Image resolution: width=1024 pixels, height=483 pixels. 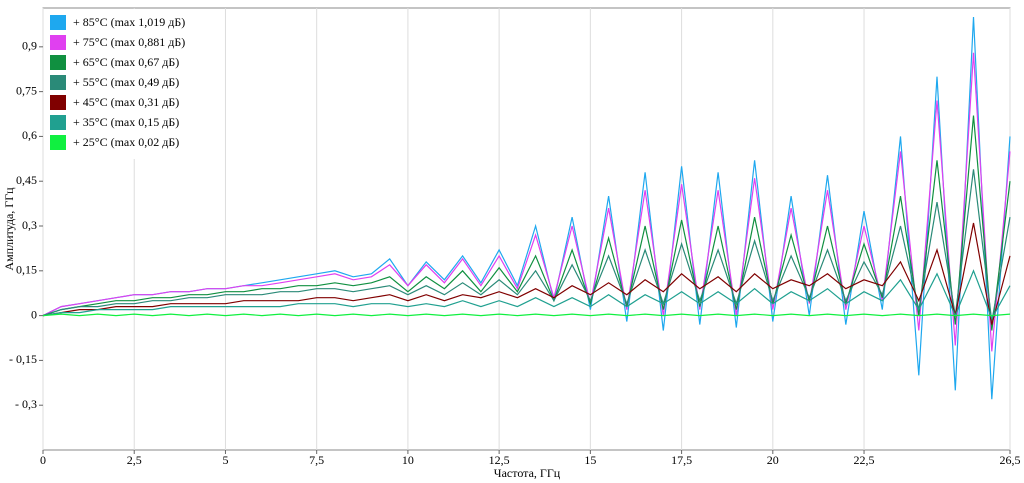 I want to click on x-tick-label: 26,5, so click(x=1010, y=460).